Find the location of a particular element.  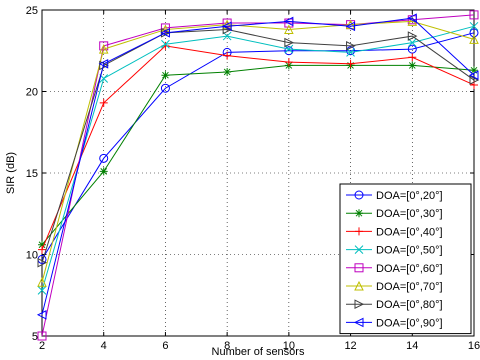

legend-item: DOA=[0°,20°] is located at coordinates (394, 196).